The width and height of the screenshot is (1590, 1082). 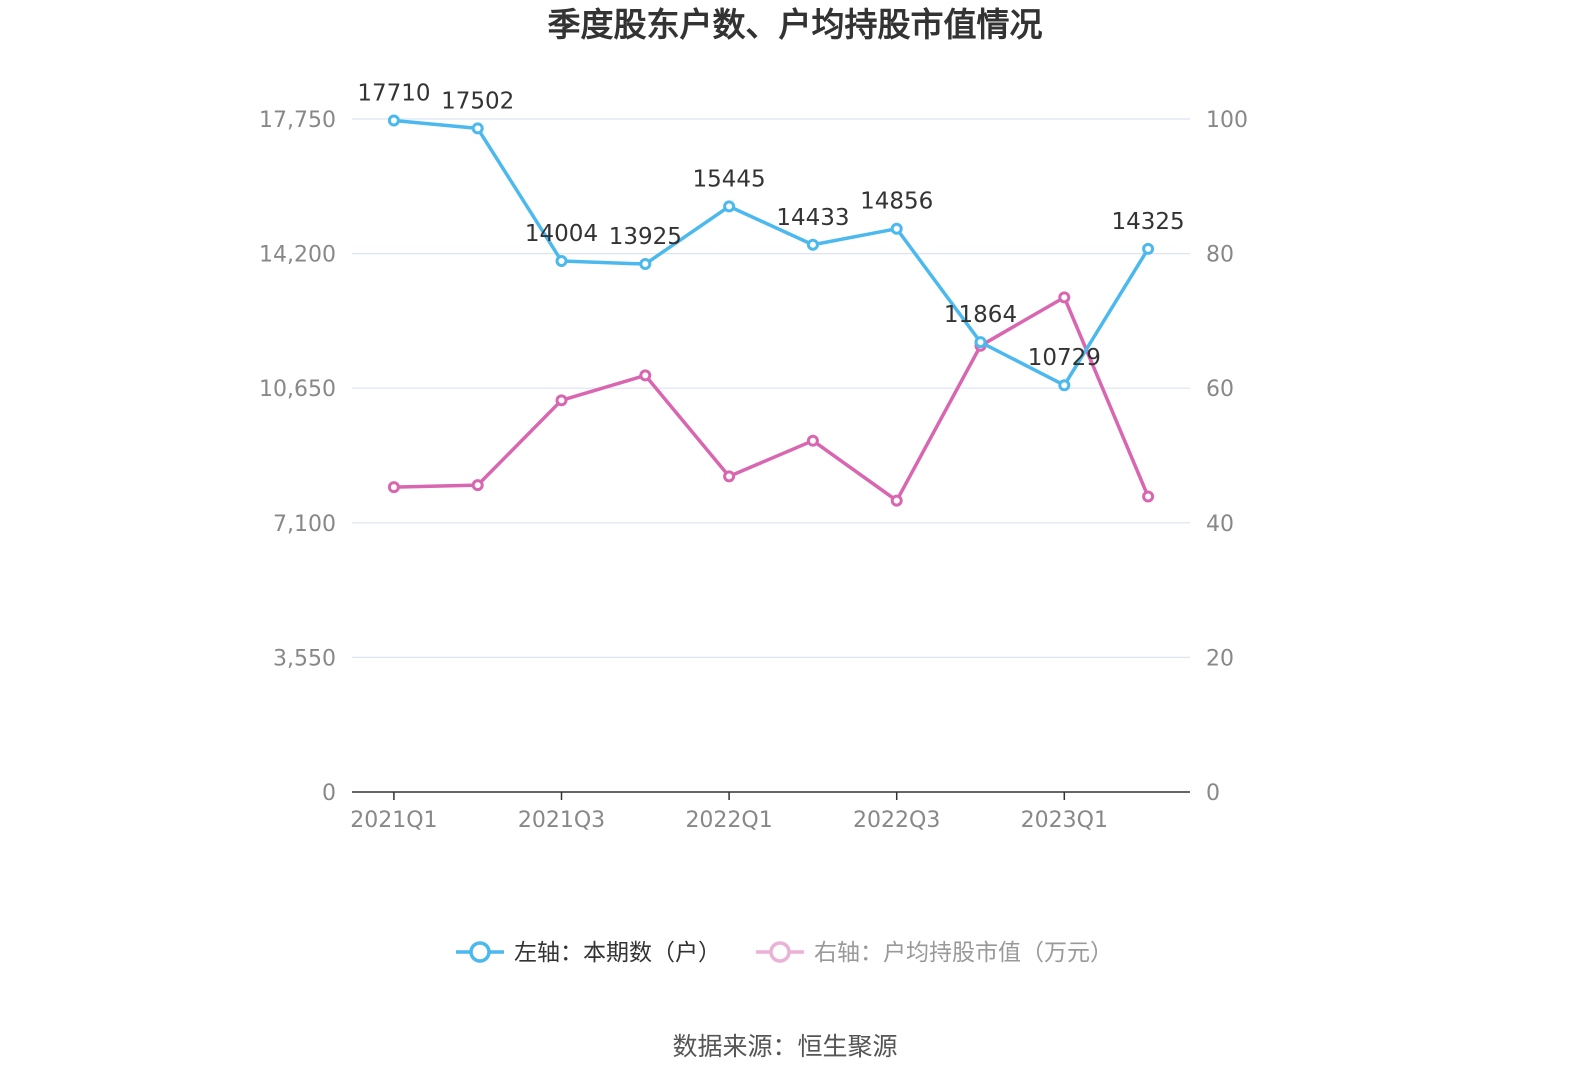 I want to click on left-tick-label: 0, so click(x=329, y=793).